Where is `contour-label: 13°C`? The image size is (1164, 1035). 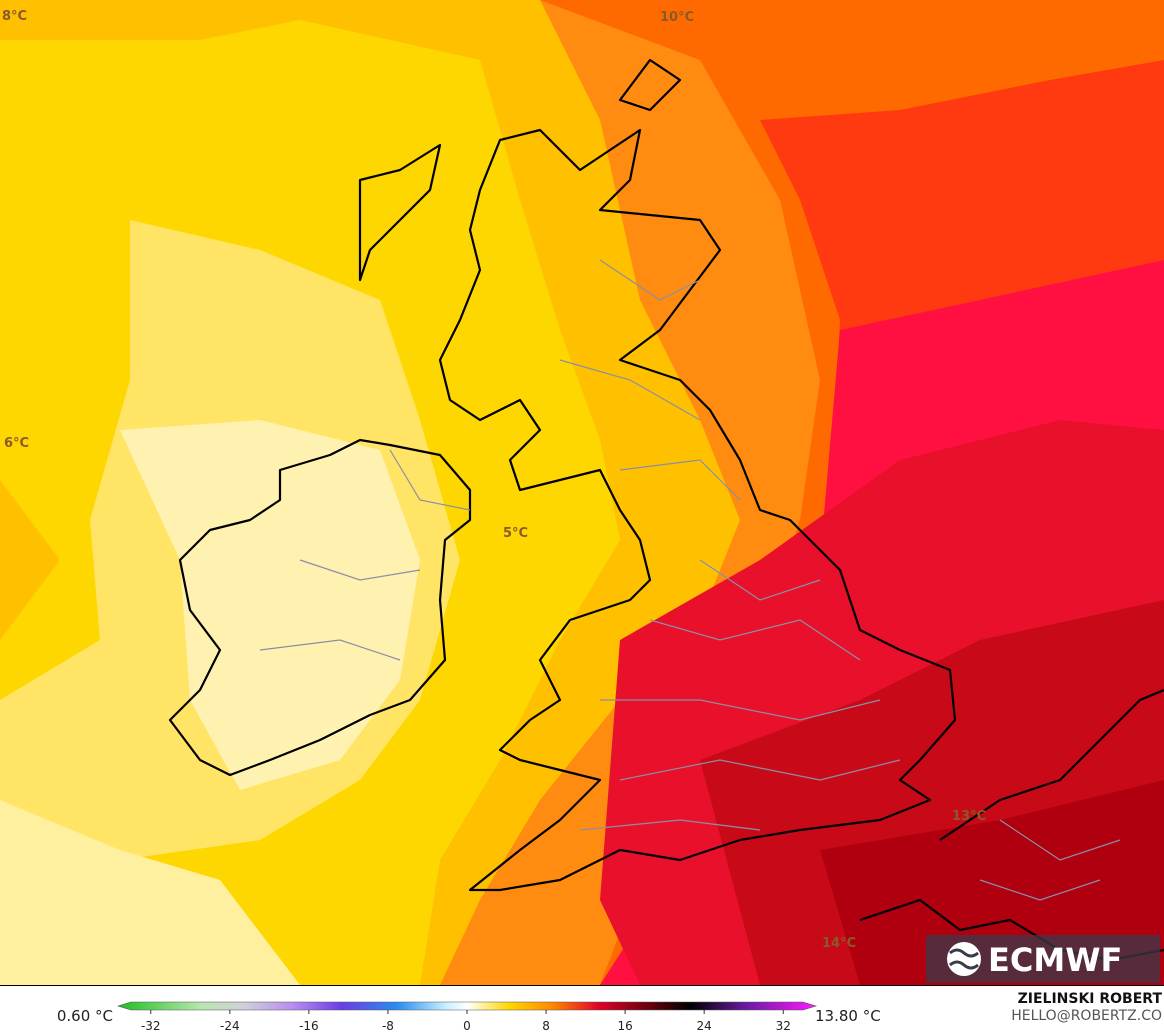 contour-label: 13°C is located at coordinates (969, 816).